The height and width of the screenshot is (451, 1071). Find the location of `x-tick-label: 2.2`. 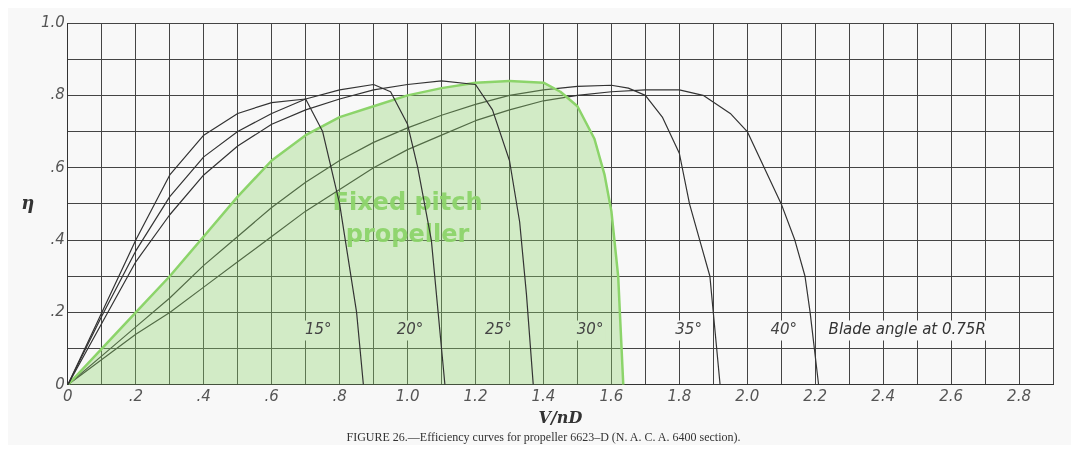

x-tick-label: 2.2 is located at coordinates (815, 395).